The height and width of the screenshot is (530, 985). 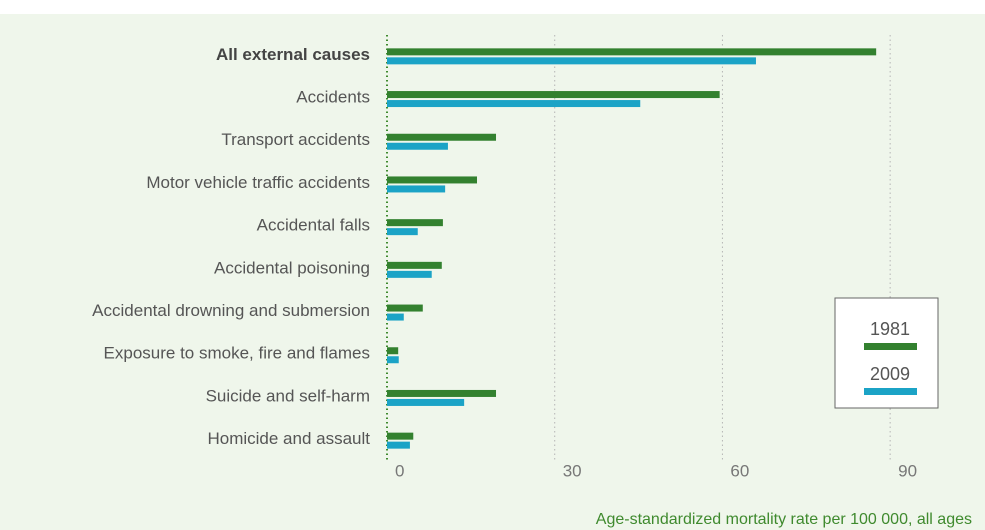 What do you see at coordinates (907, 470) in the screenshot?
I see `x-tick-label: 90` at bounding box center [907, 470].